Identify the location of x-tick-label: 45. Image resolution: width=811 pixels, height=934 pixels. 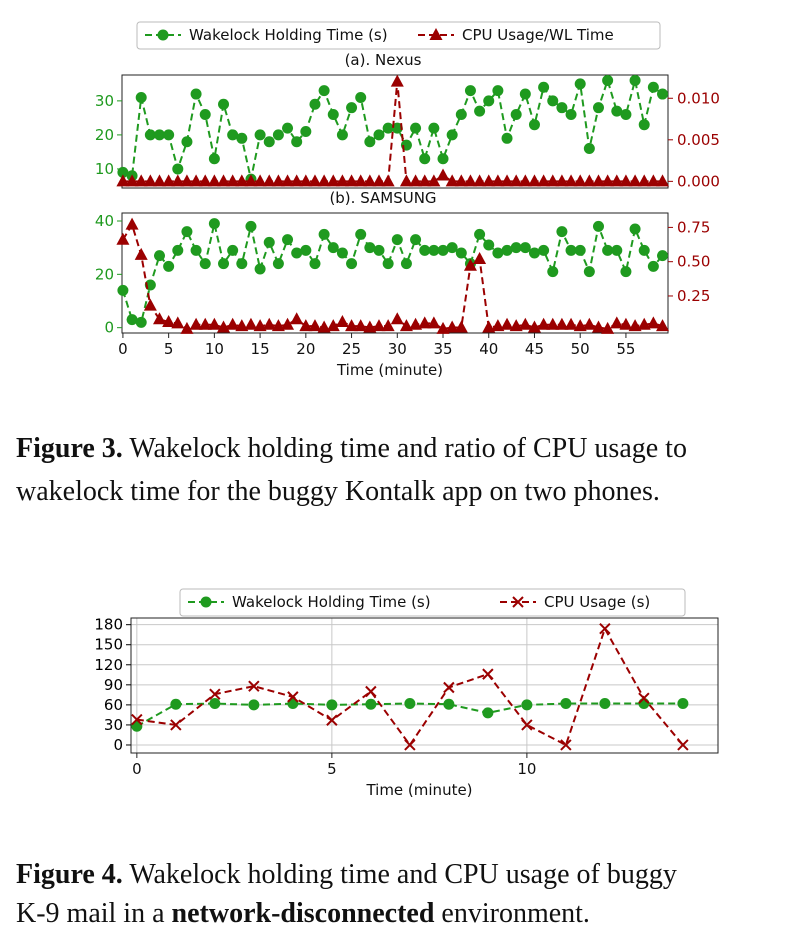
(534, 349).